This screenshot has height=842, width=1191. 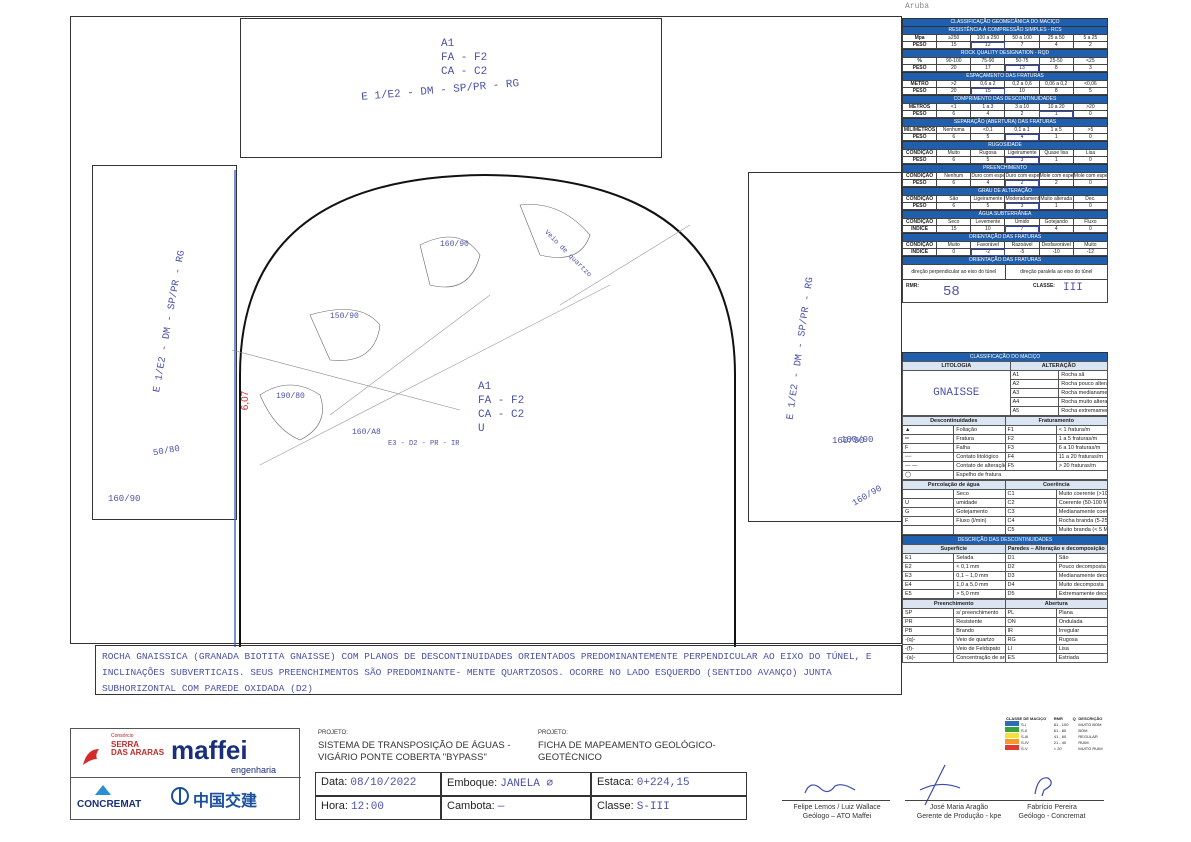 What do you see at coordinates (956, 392) in the screenshot?
I see `litologia-value: GNAISSE` at bounding box center [956, 392].